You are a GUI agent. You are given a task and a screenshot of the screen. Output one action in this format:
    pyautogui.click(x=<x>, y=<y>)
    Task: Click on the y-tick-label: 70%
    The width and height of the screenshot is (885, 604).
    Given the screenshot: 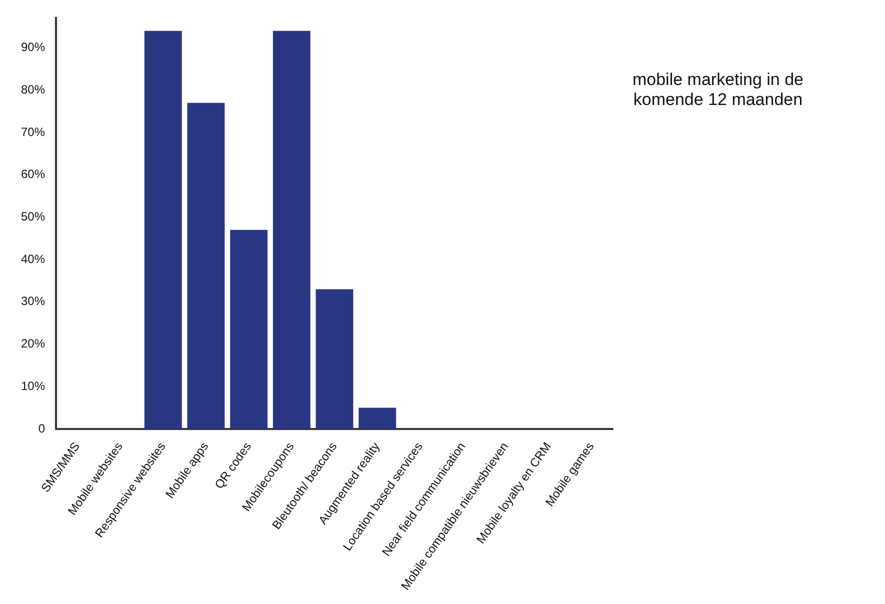 What is the action you would take?
    pyautogui.click(x=33, y=131)
    